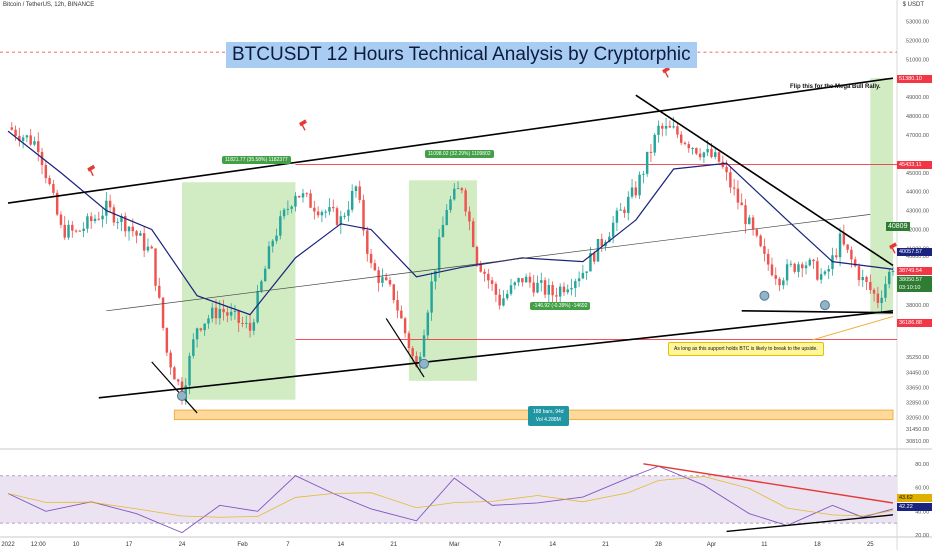 The height and width of the screenshot is (550, 932). Describe the element at coordinates (914, 271) in the screenshot. I see `price-label-38749: 38749.54` at that location.